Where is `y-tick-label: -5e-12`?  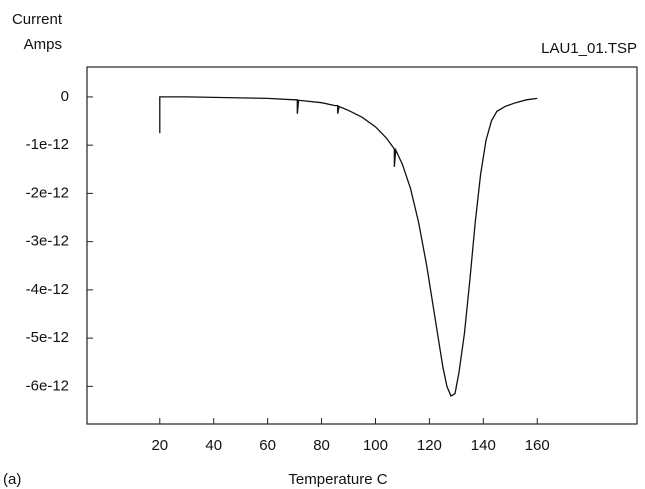 y-tick-label: -5e-12 is located at coordinates (47, 337).